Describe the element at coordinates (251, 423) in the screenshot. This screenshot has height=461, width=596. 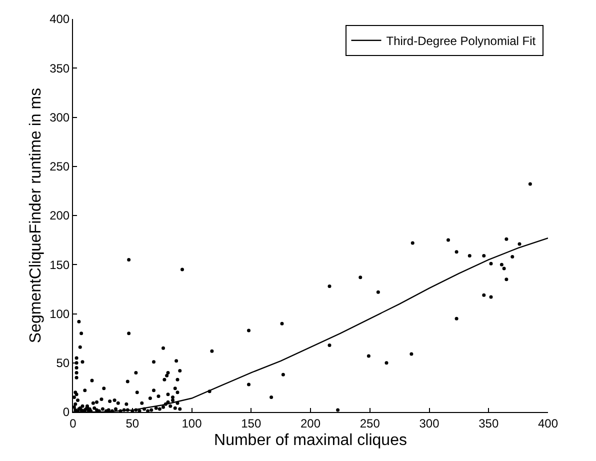
I see `x-tick-label: 150` at that location.